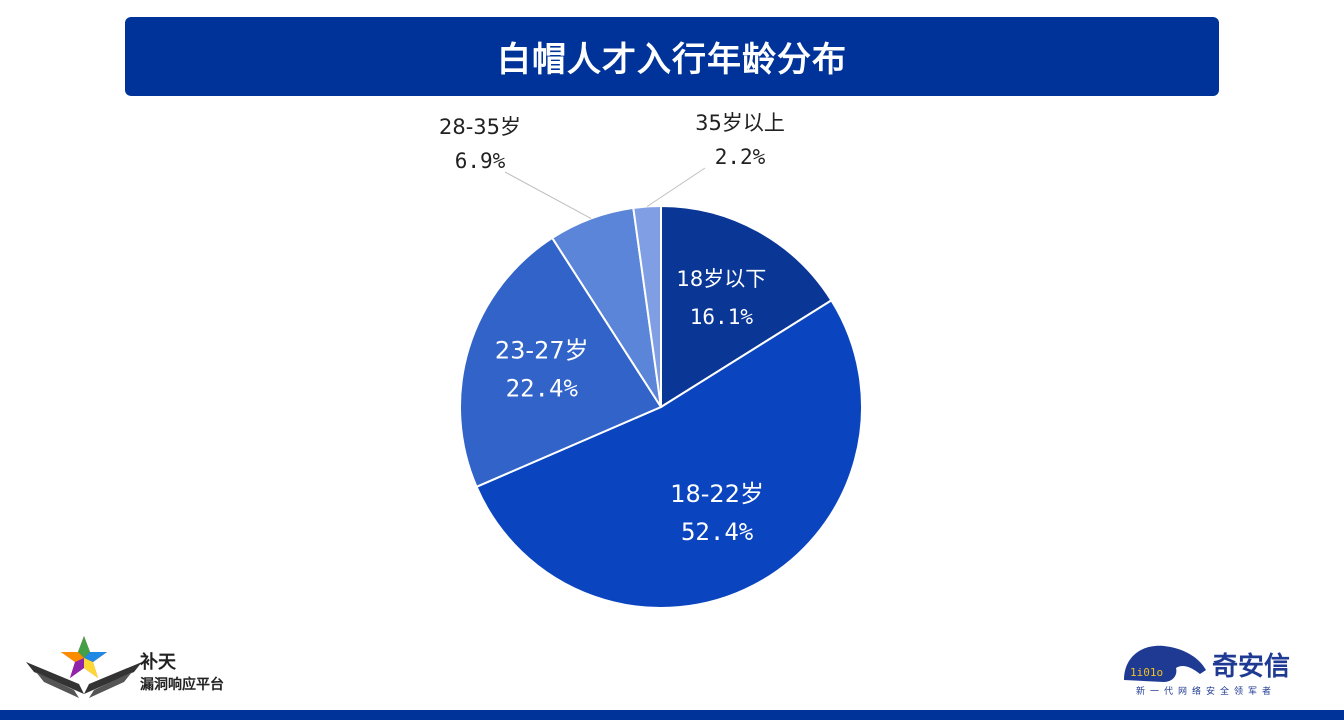  What do you see at coordinates (542, 389) in the screenshot?
I see `slice-percent-2: 22.4%` at bounding box center [542, 389].